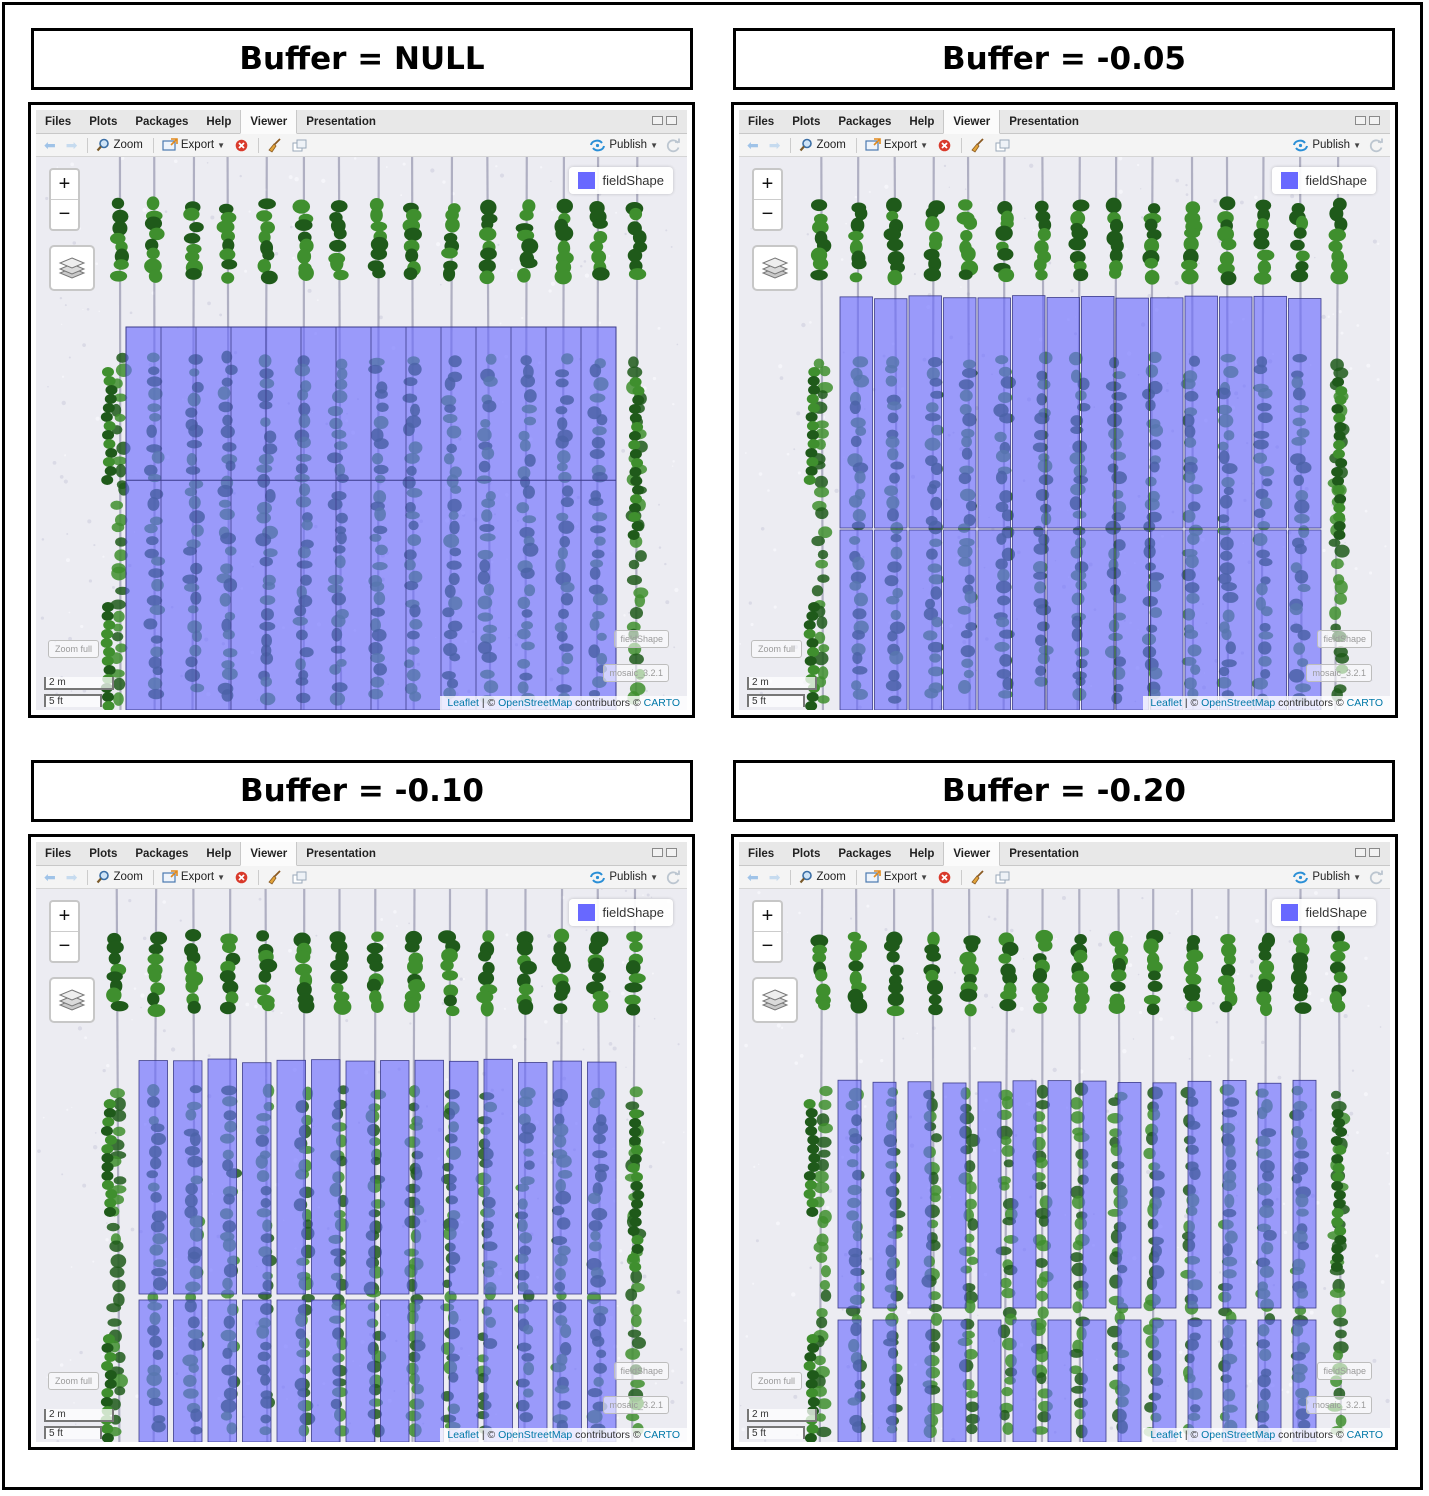 Image resolution: width=1429 pixels, height=1496 pixels. What do you see at coordinates (1364, 1435) in the screenshot?
I see `carto-link: CARTO` at bounding box center [1364, 1435].